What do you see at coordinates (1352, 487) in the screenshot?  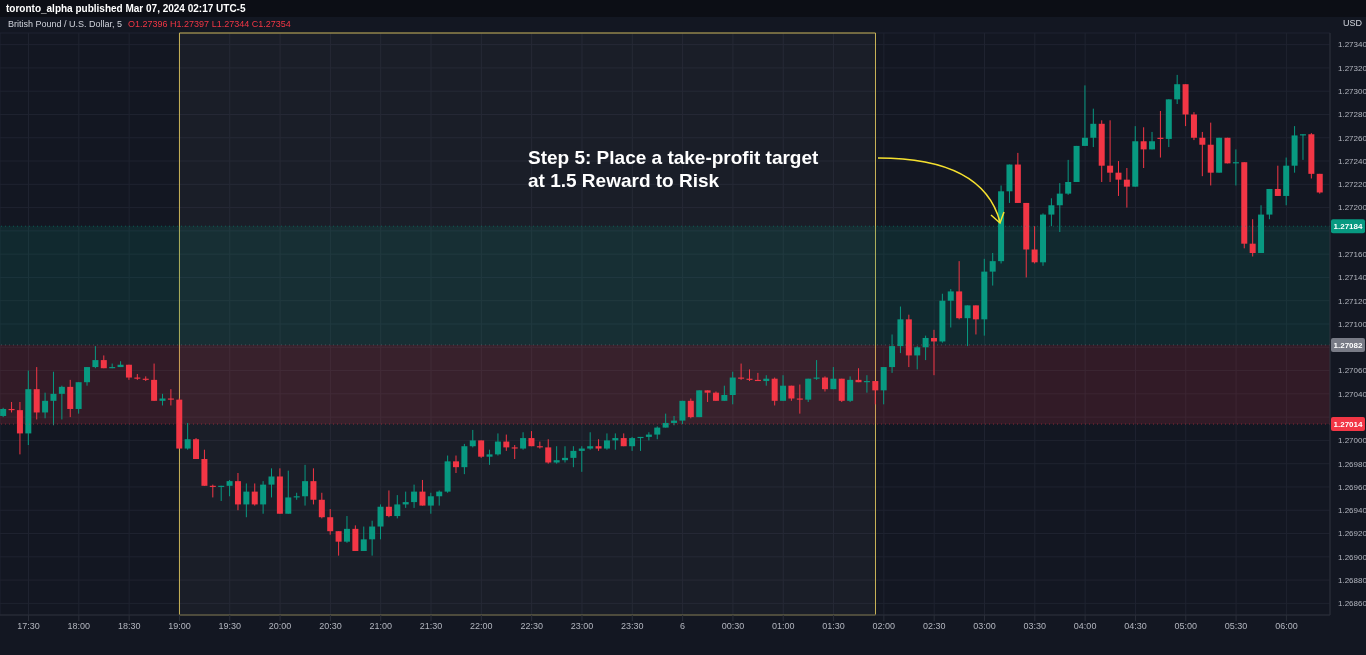 I see `y-tick-label: 1.26960` at bounding box center [1352, 487].